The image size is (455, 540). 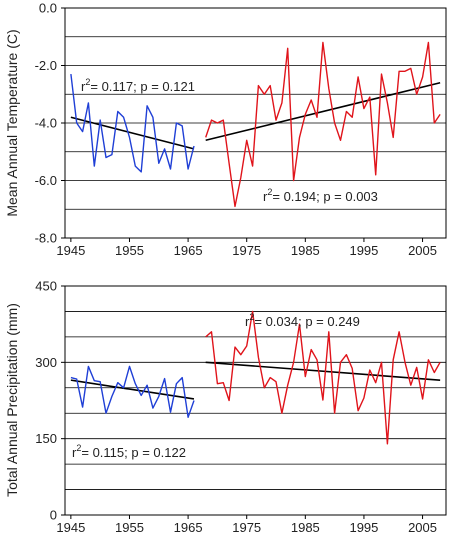 What do you see at coordinates (46, 238) in the screenshot?
I see `y-tick-label: -8.0` at bounding box center [46, 238].